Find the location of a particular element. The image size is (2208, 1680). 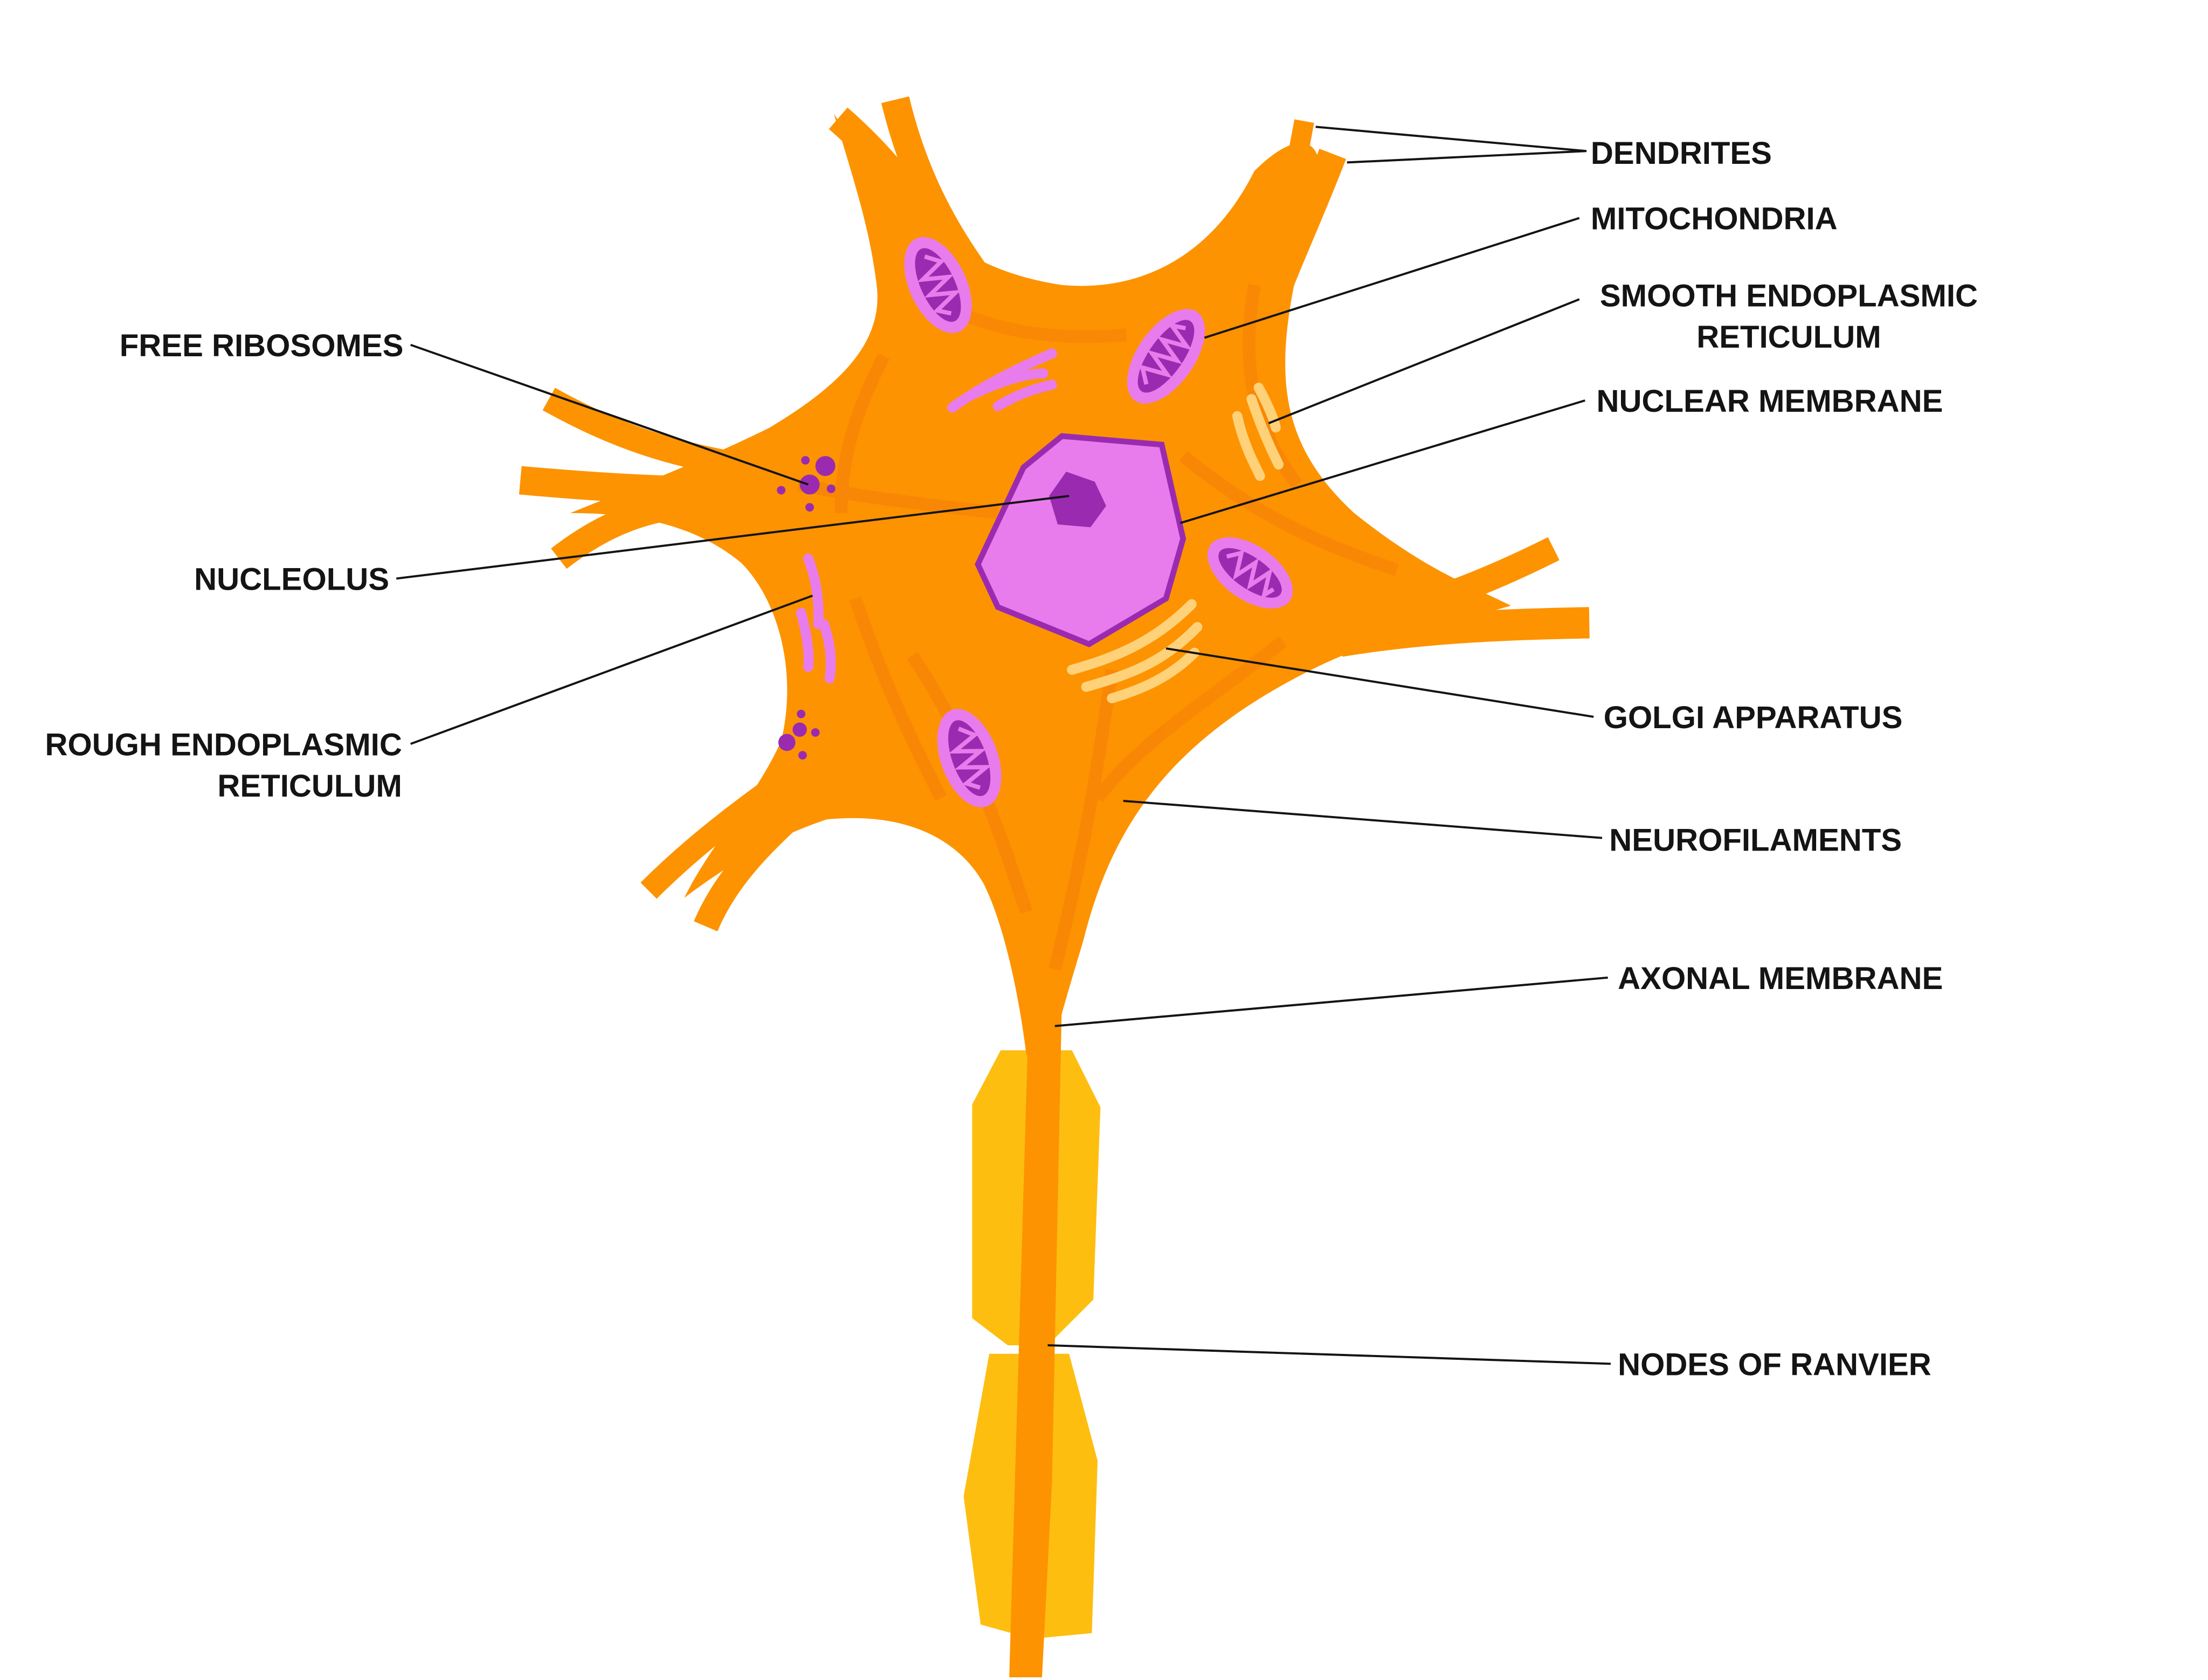

nucleus is located at coordinates (1080, 540).